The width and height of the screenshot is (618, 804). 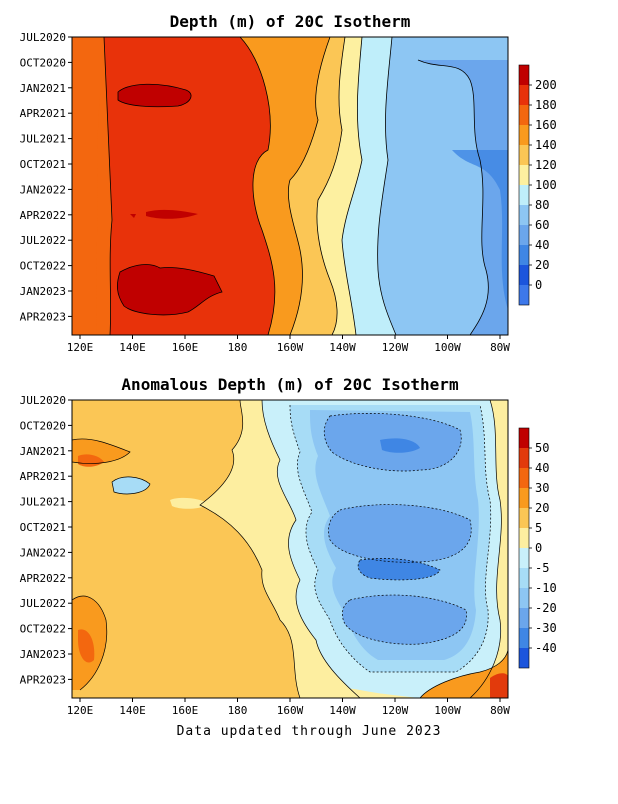 What do you see at coordinates (546, 165) in the screenshot?
I see `colorbar-label: 120` at bounding box center [546, 165].